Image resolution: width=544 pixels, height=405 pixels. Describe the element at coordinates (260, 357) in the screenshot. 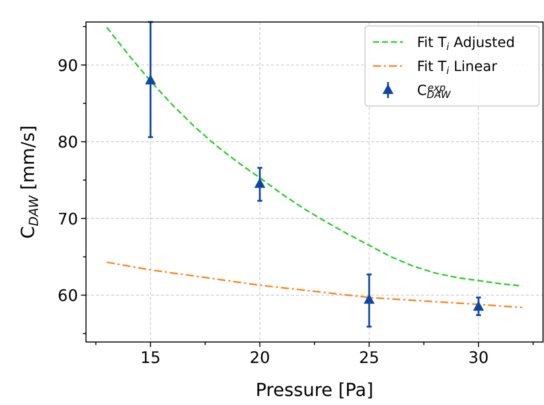

I see `x-tick-label: 20` at that location.